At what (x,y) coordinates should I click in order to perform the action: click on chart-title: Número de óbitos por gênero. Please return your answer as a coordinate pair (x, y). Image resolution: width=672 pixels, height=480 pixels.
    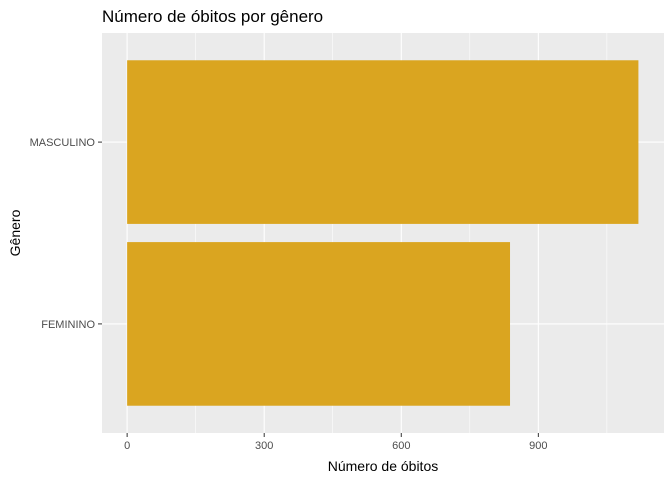
    Looking at the image, I should click on (212, 16).